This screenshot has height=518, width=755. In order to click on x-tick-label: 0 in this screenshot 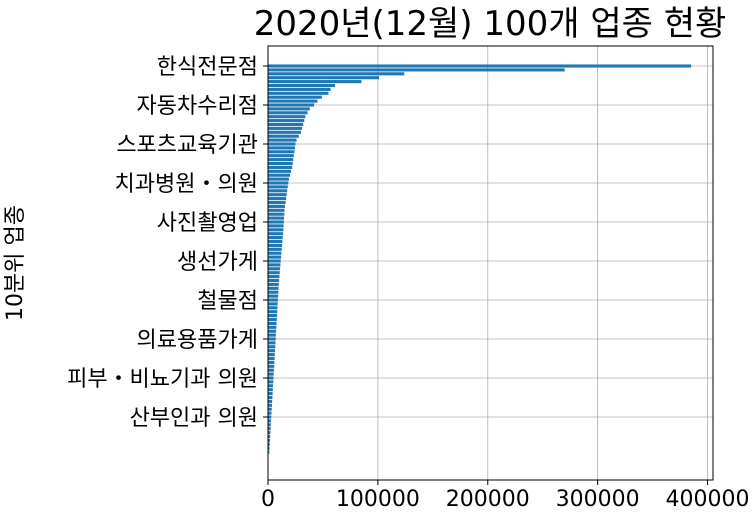, I will do `click(268, 499)`.